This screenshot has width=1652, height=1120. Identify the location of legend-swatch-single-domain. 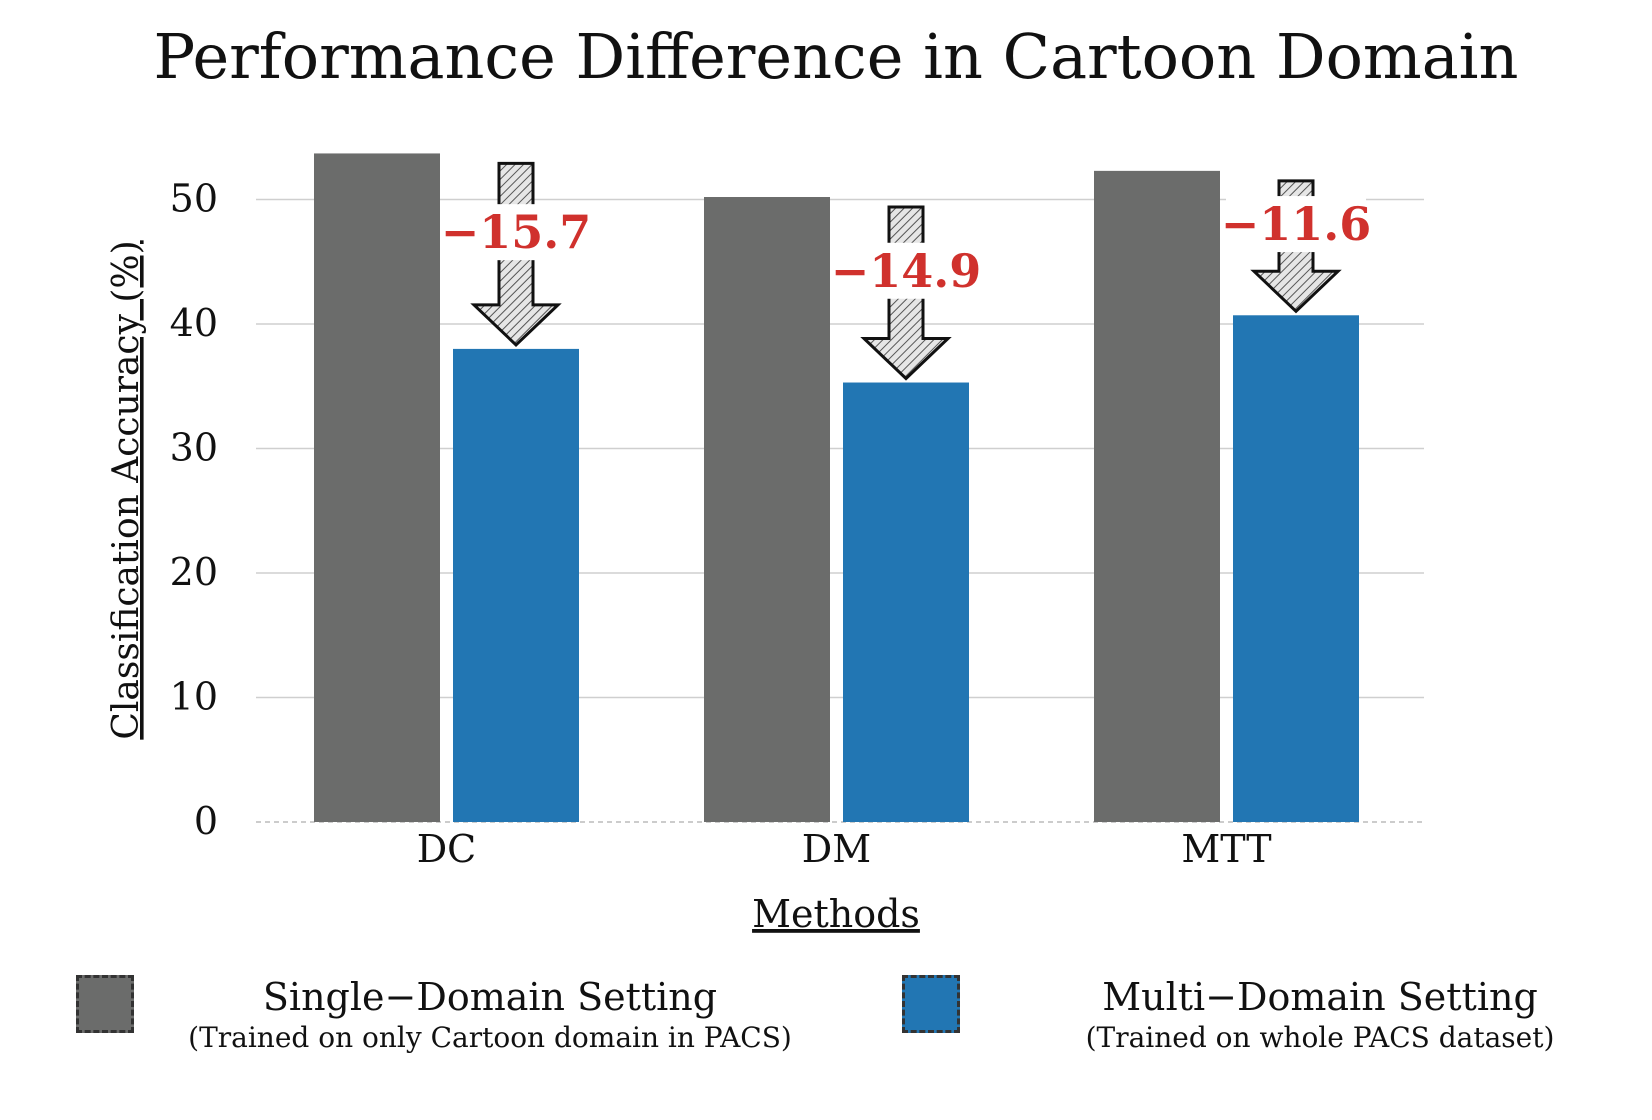
(105, 1004).